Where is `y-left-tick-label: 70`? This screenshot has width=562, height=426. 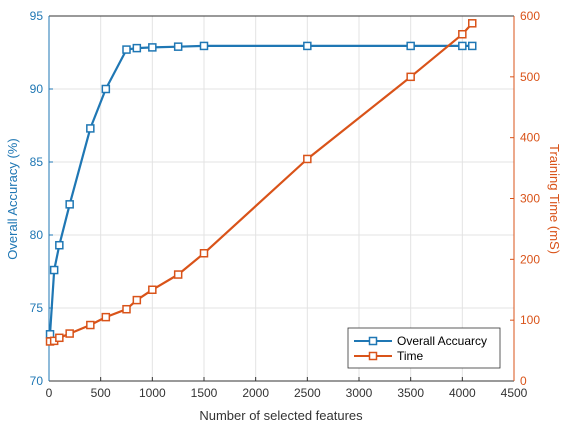
y-left-tick-label: 70 is located at coordinates (37, 381).